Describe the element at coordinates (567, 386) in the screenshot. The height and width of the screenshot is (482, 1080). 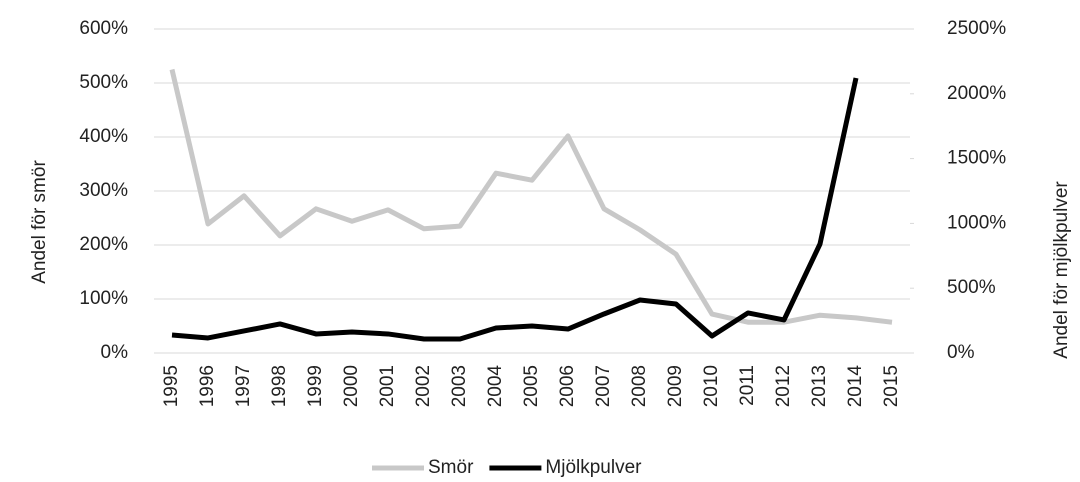
I see `x-tick-label: 2006` at that location.